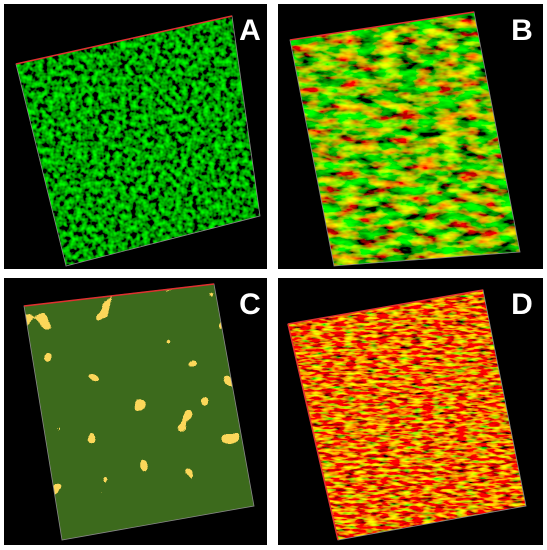 Image resolution: width=547 pixels, height=550 pixels. I want to click on panel-label: B, so click(522, 30).